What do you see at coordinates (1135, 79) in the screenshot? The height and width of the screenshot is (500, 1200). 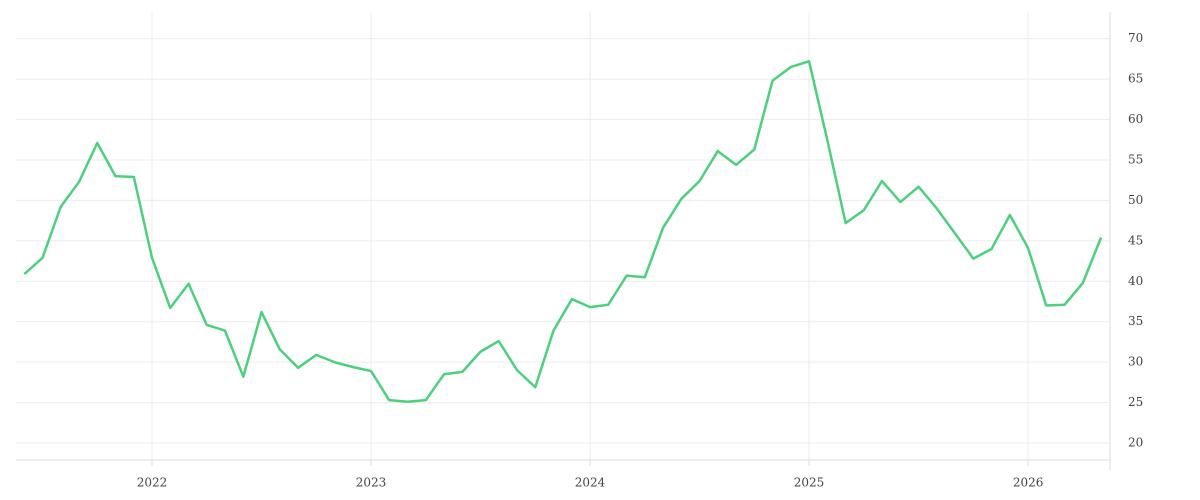 I see `y-tick-label: 65` at bounding box center [1135, 79].